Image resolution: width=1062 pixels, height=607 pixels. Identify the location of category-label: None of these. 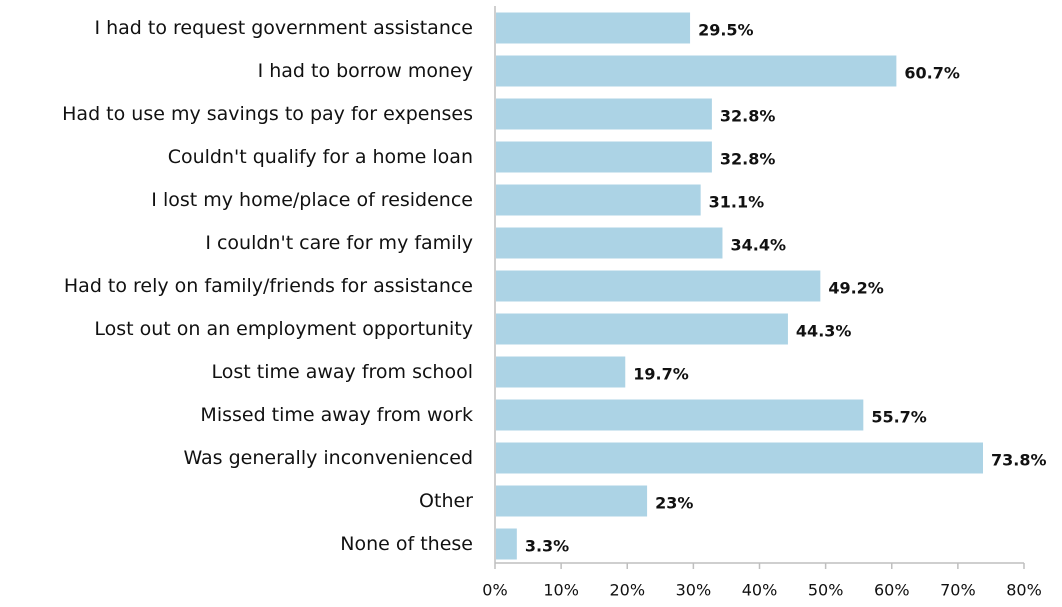
(406, 544).